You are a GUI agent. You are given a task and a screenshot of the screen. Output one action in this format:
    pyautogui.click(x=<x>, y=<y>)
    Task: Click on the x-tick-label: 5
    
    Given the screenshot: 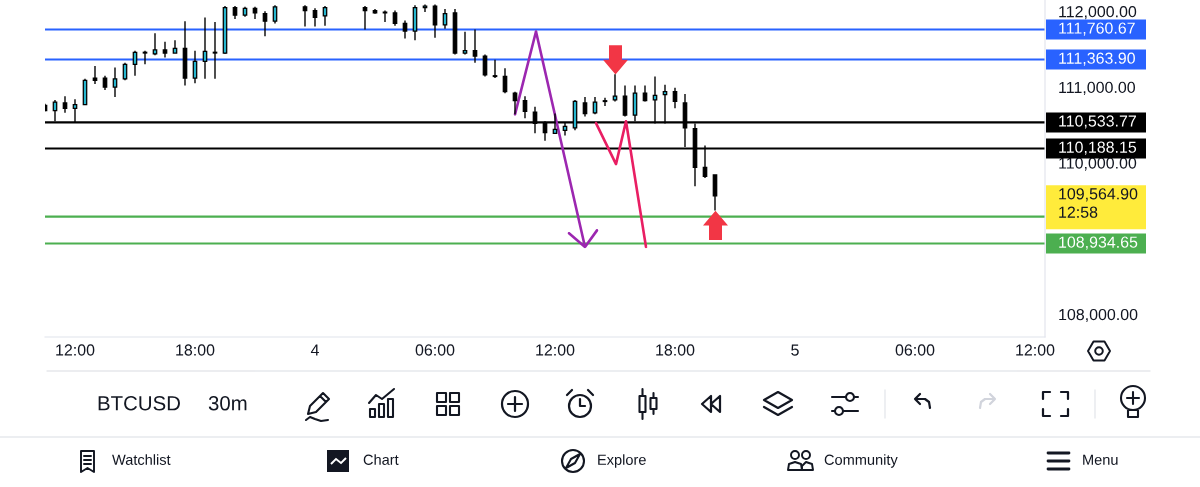 What is the action you would take?
    pyautogui.click(x=795, y=350)
    